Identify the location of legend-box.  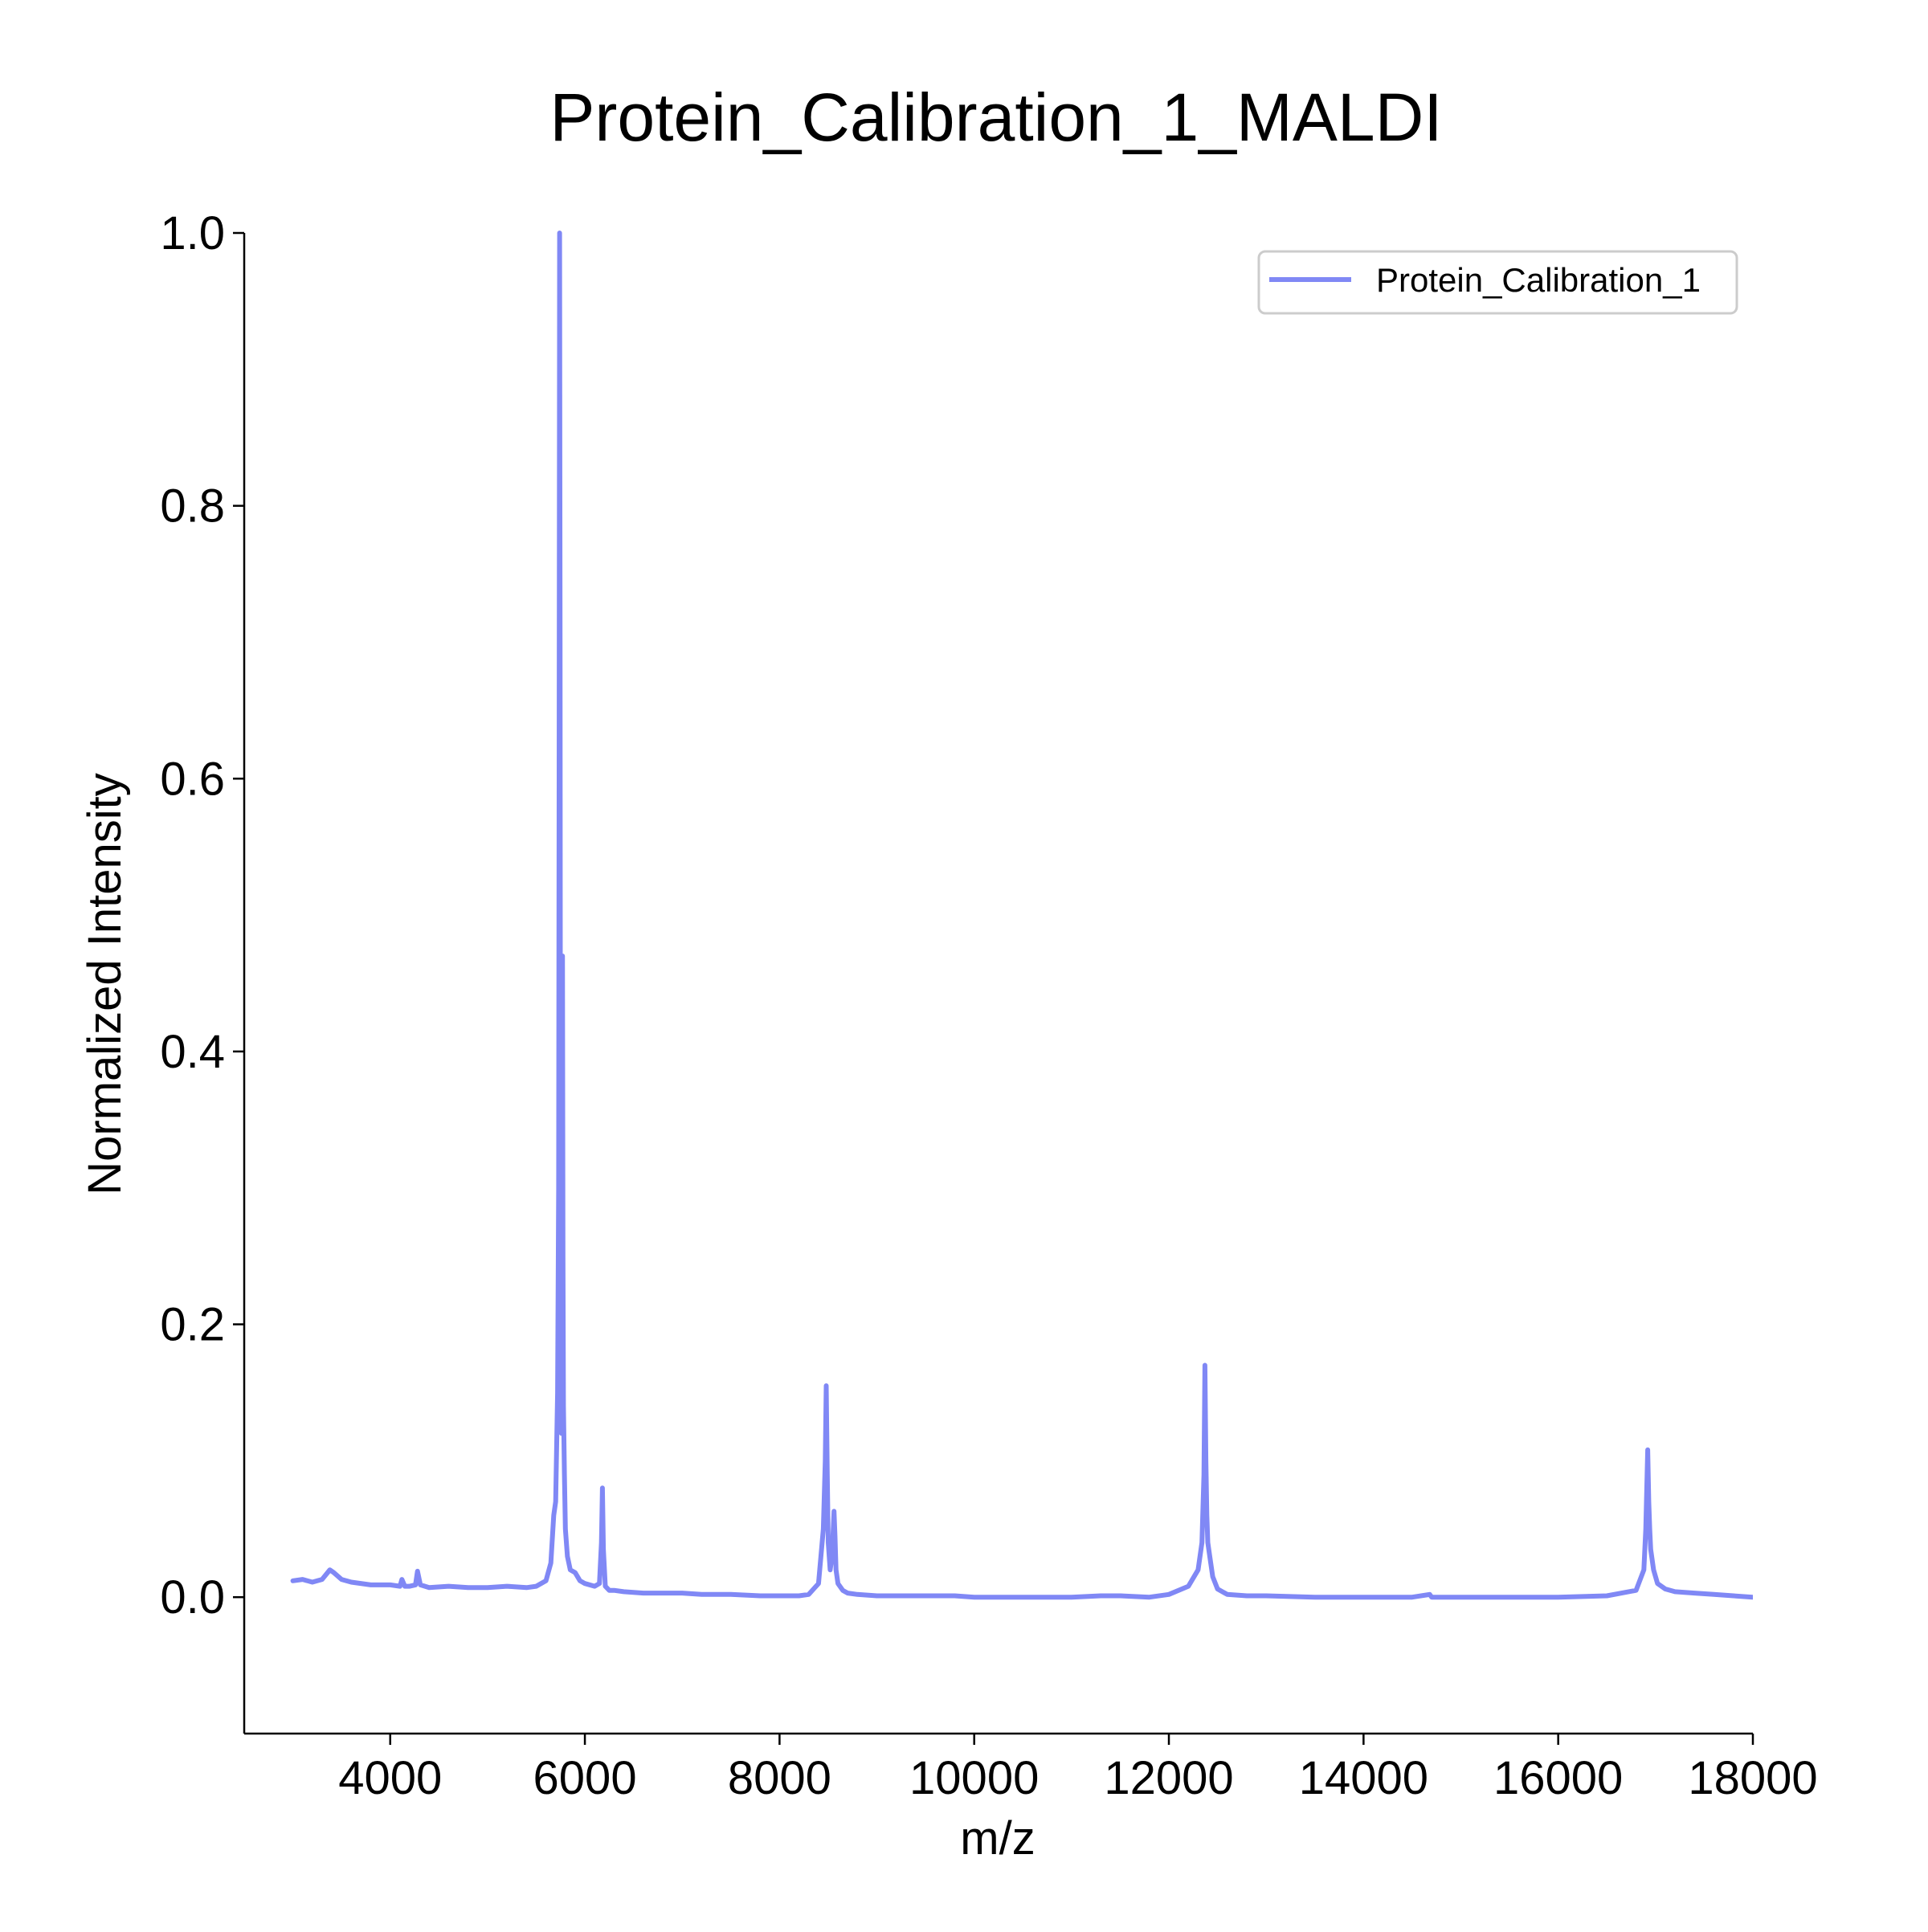
(1497, 283).